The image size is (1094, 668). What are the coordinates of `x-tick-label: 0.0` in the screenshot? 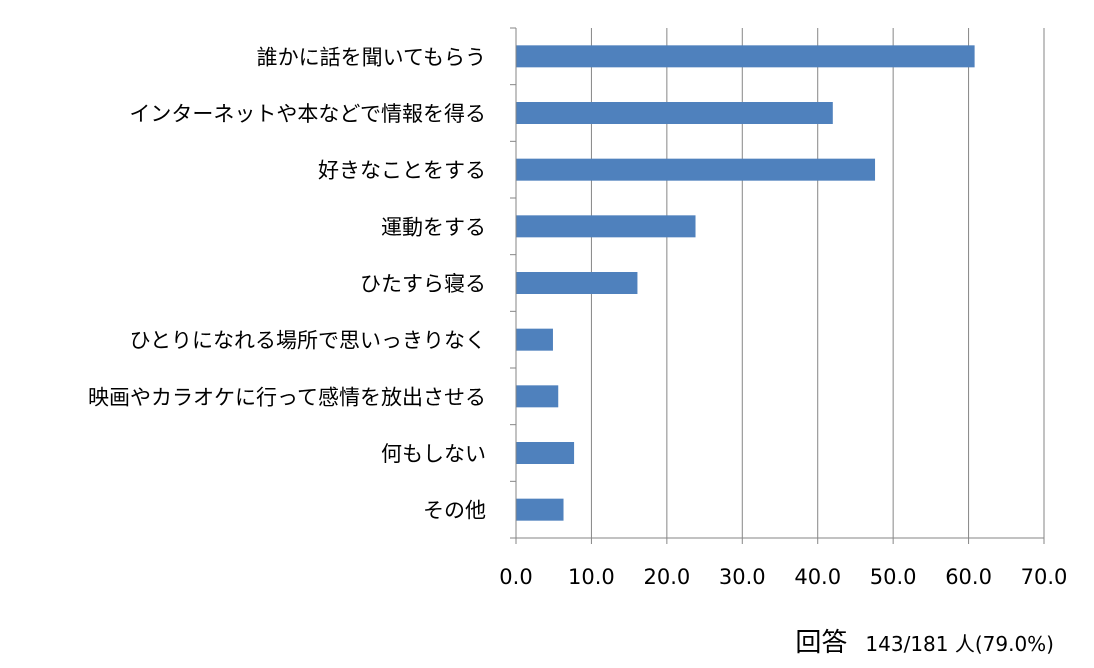 It's located at (515, 577).